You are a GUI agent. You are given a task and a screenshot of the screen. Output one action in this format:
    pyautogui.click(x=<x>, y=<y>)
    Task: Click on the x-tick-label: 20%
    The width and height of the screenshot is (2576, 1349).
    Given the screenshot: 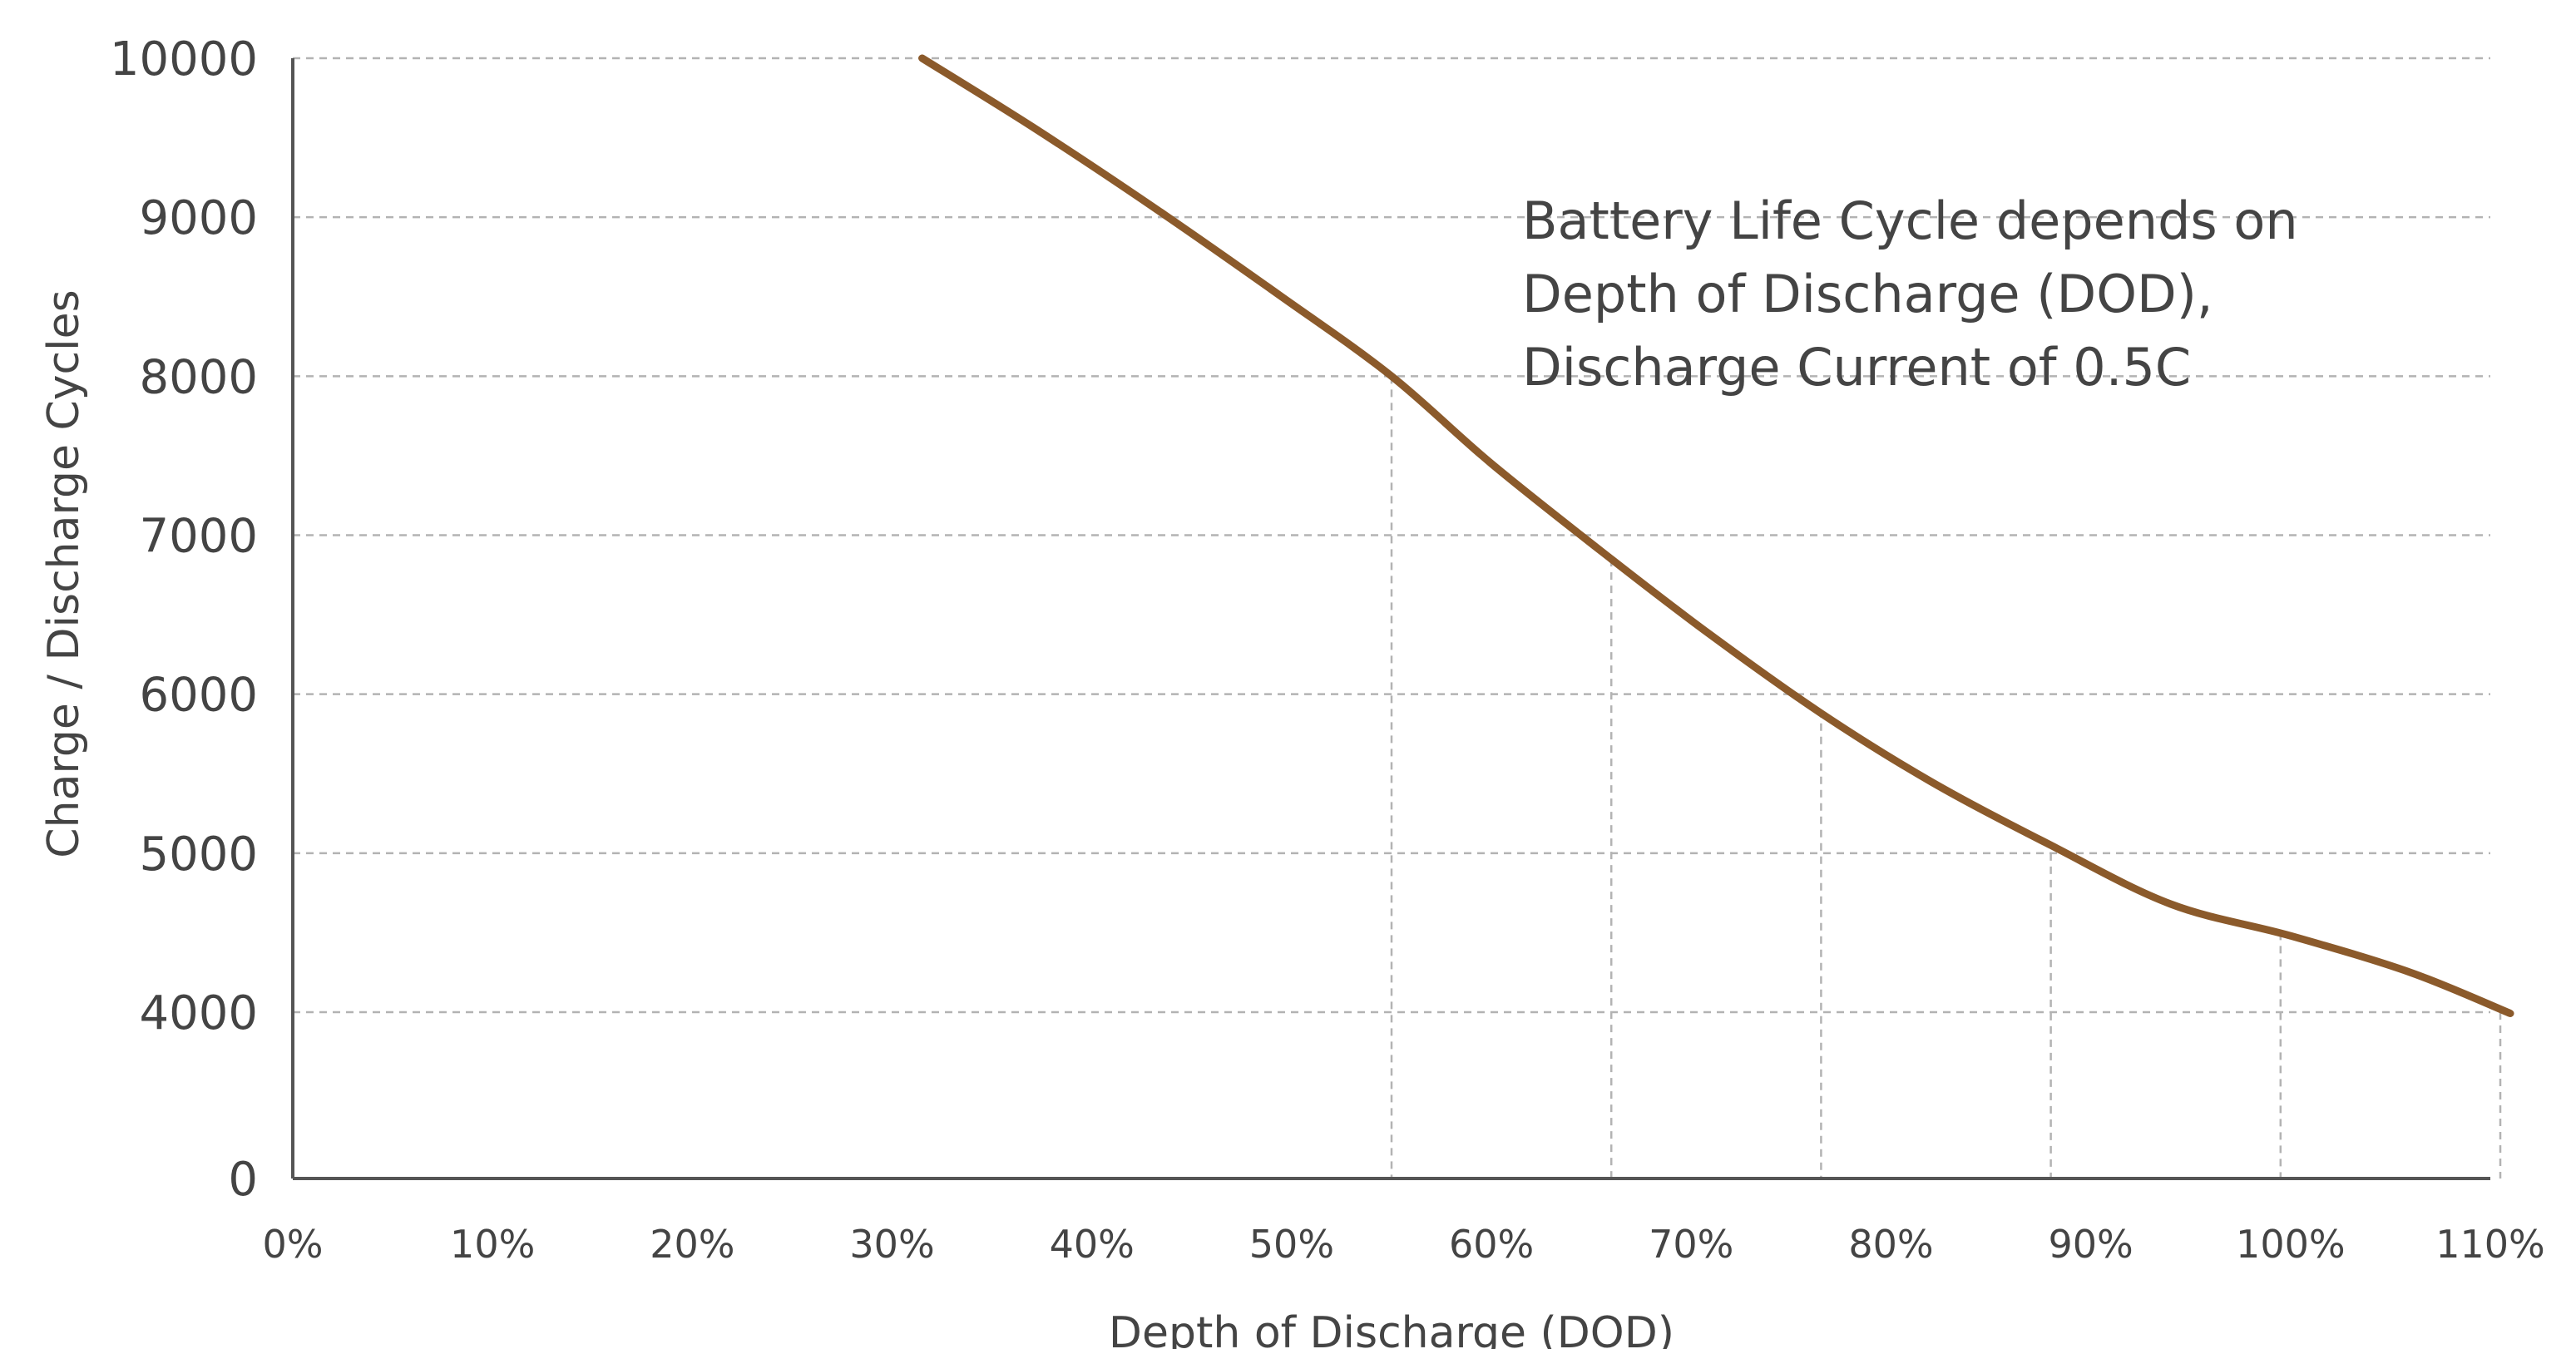 What is the action you would take?
    pyautogui.click(x=692, y=1244)
    